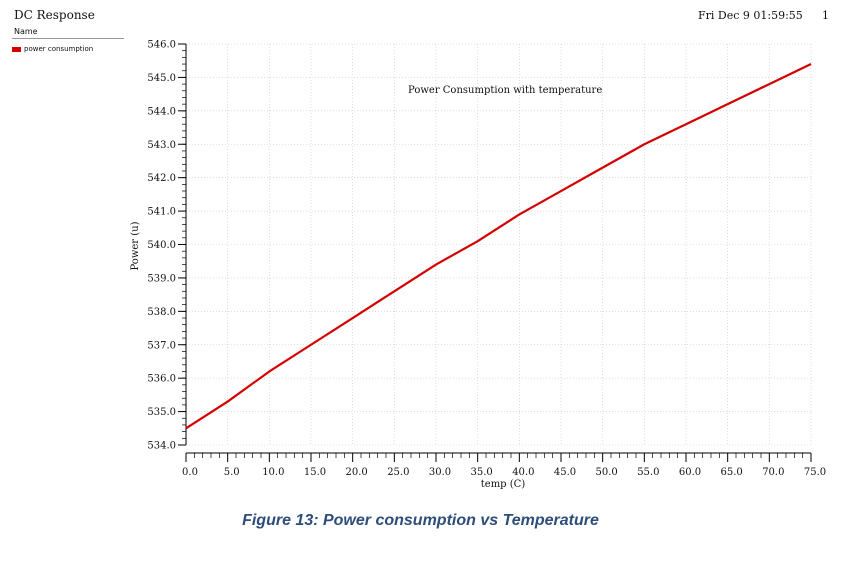 The width and height of the screenshot is (841, 582). I want to click on y-tick-label: 546.0, so click(161, 45).